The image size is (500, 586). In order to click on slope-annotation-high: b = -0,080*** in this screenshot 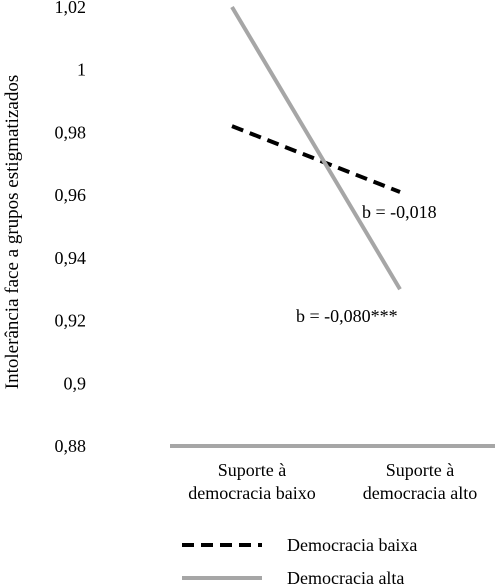, I will do `click(347, 316)`.